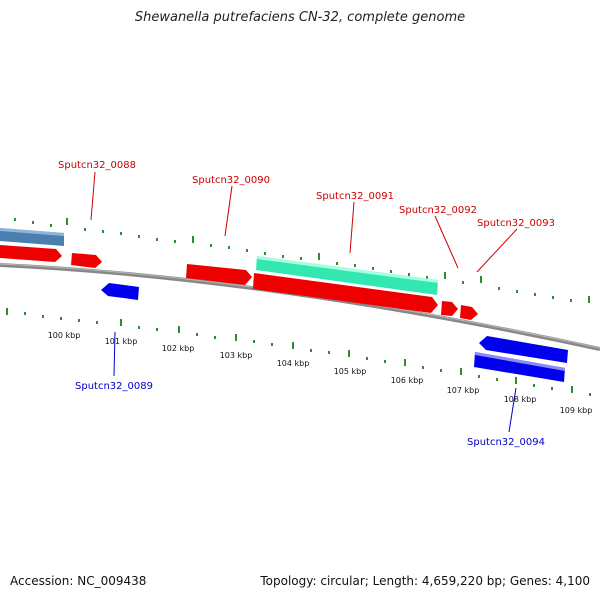 The height and width of the screenshot is (600, 600). What do you see at coordinates (449, 308) in the screenshot?
I see `gene-Sputcn32_0092-arrow` at bounding box center [449, 308].